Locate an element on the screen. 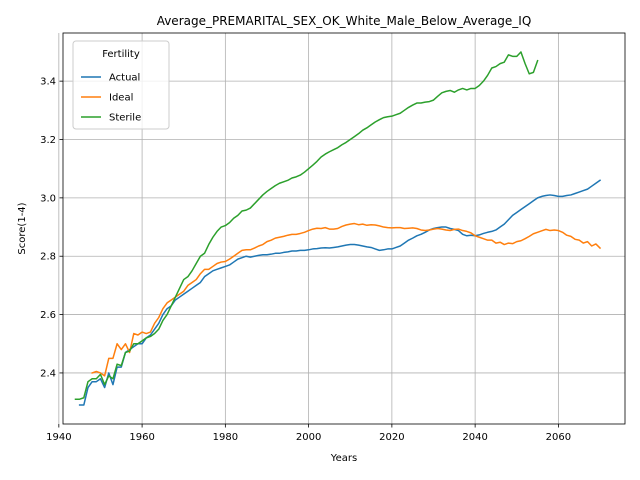 The width and height of the screenshot is (640, 480). x-tick-label: 2060 is located at coordinates (558, 437).